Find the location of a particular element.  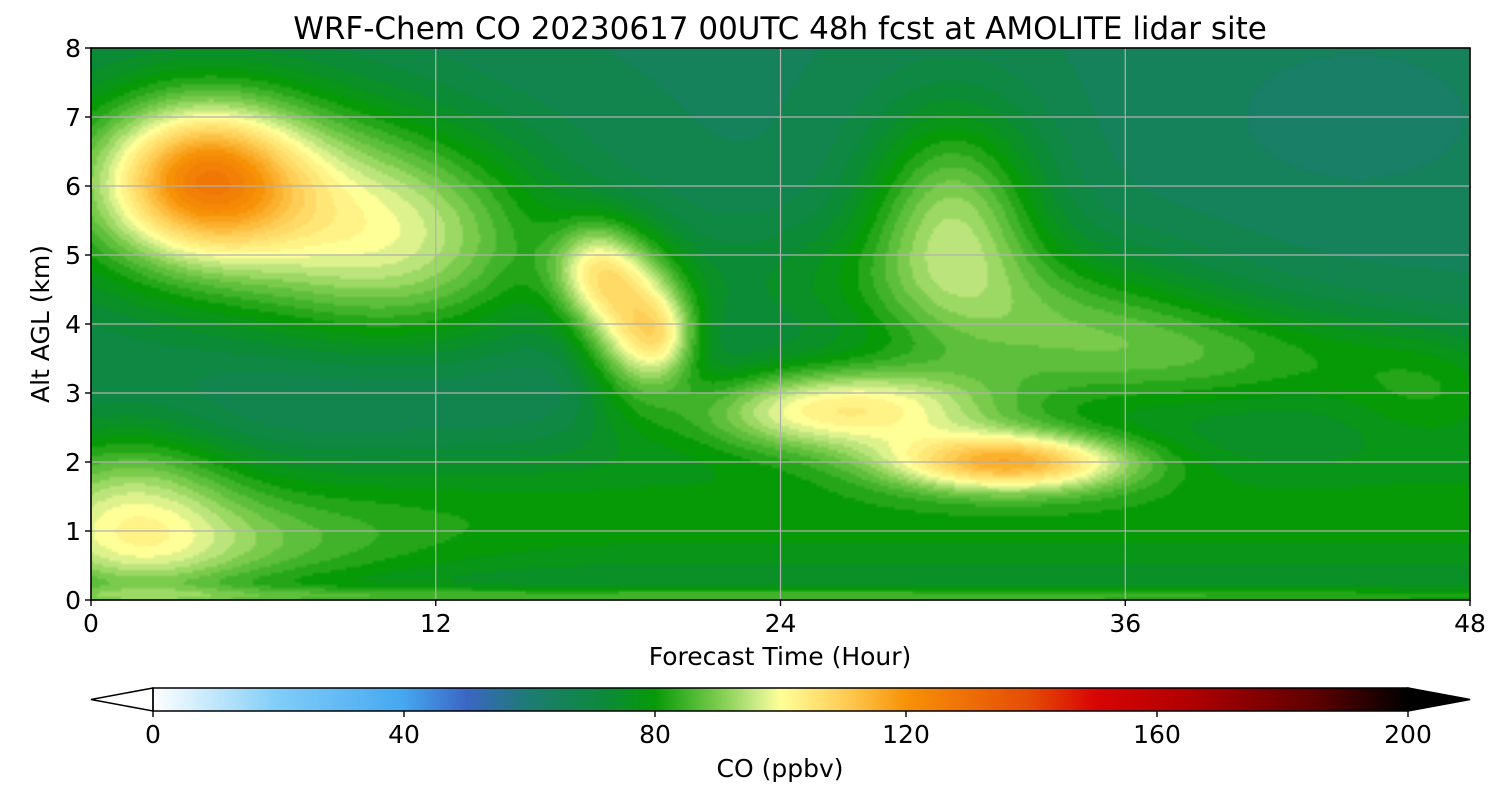

y-tick-label-2: 2 is located at coordinates (73, 462).